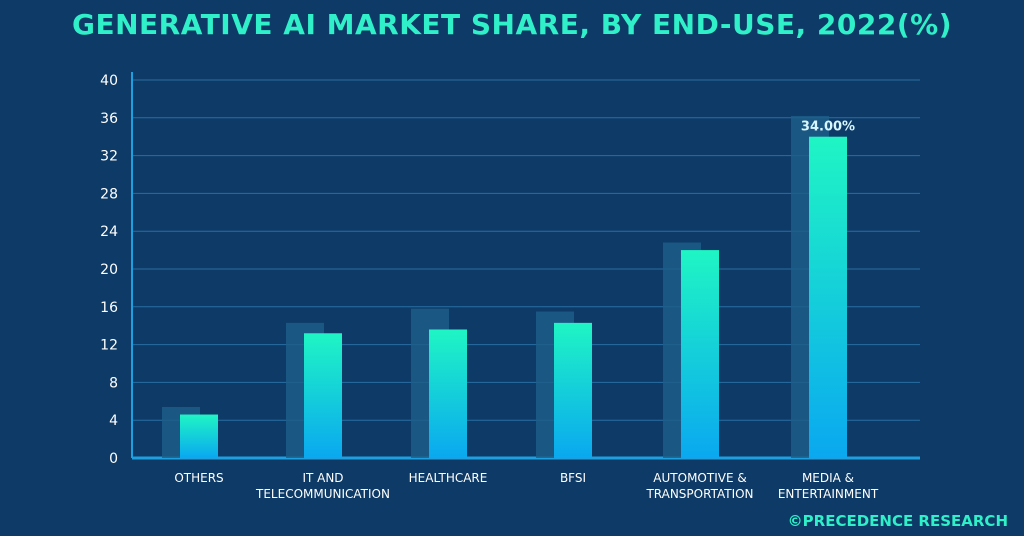  What do you see at coordinates (322, 478) in the screenshot?
I see `x-tick-label: IT AND` at bounding box center [322, 478].